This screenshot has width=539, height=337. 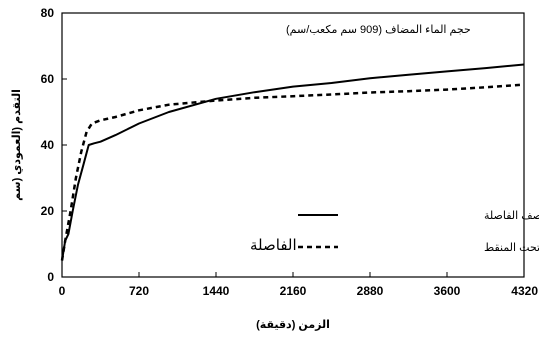 What do you see at coordinates (293, 325) in the screenshot?
I see `x-axis-title: الزمن (دقيقة)` at bounding box center [293, 325].